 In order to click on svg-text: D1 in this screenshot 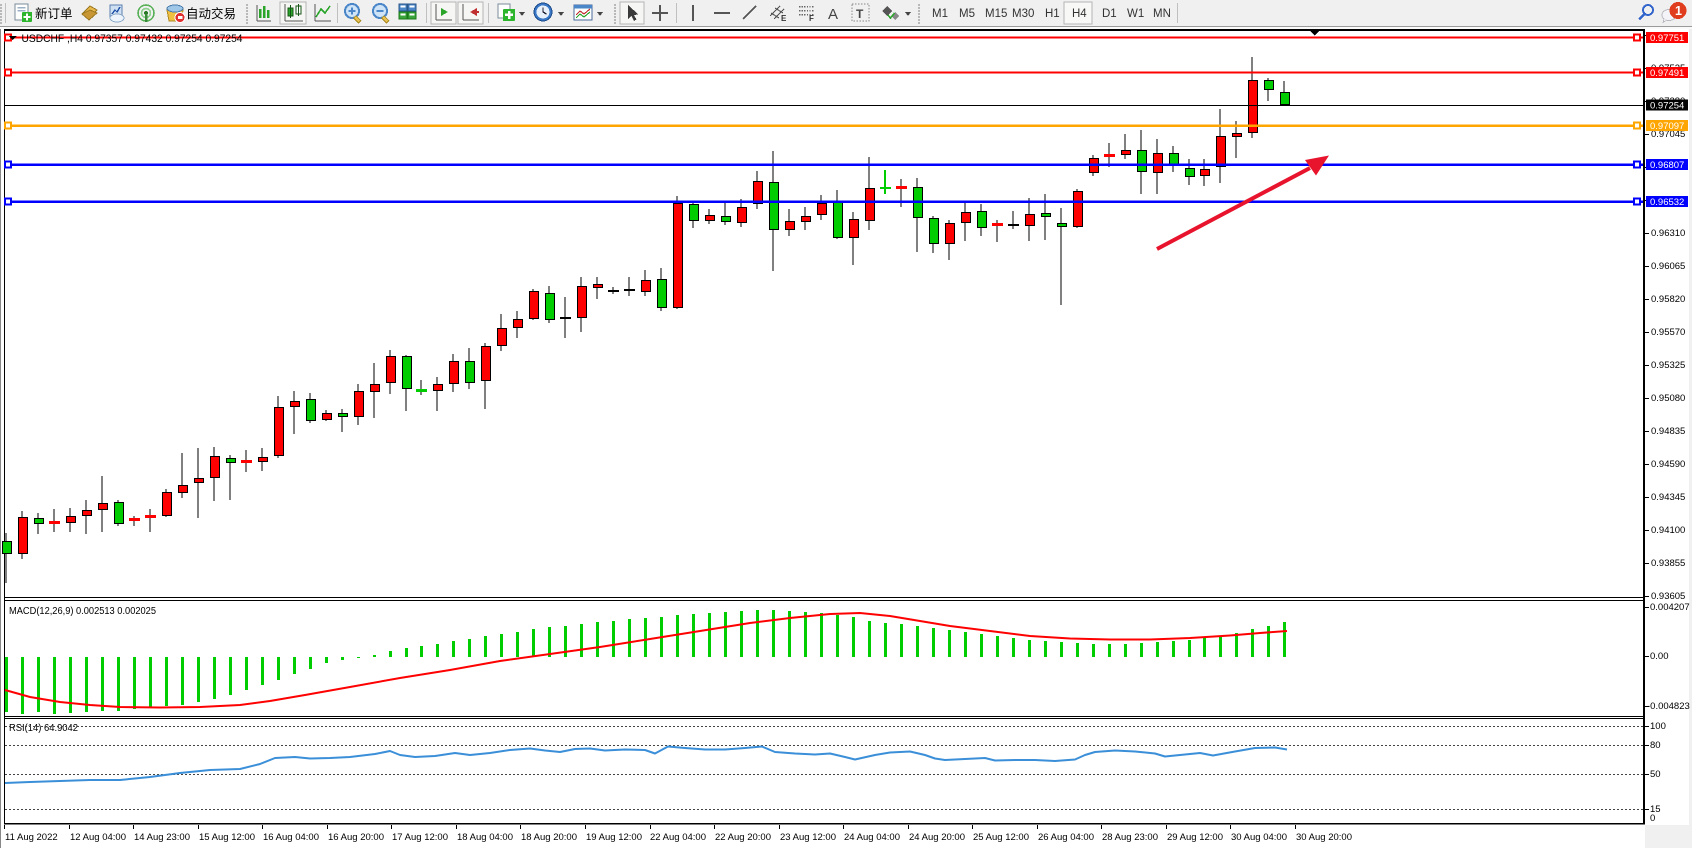, I will do `click(1109, 14)`.